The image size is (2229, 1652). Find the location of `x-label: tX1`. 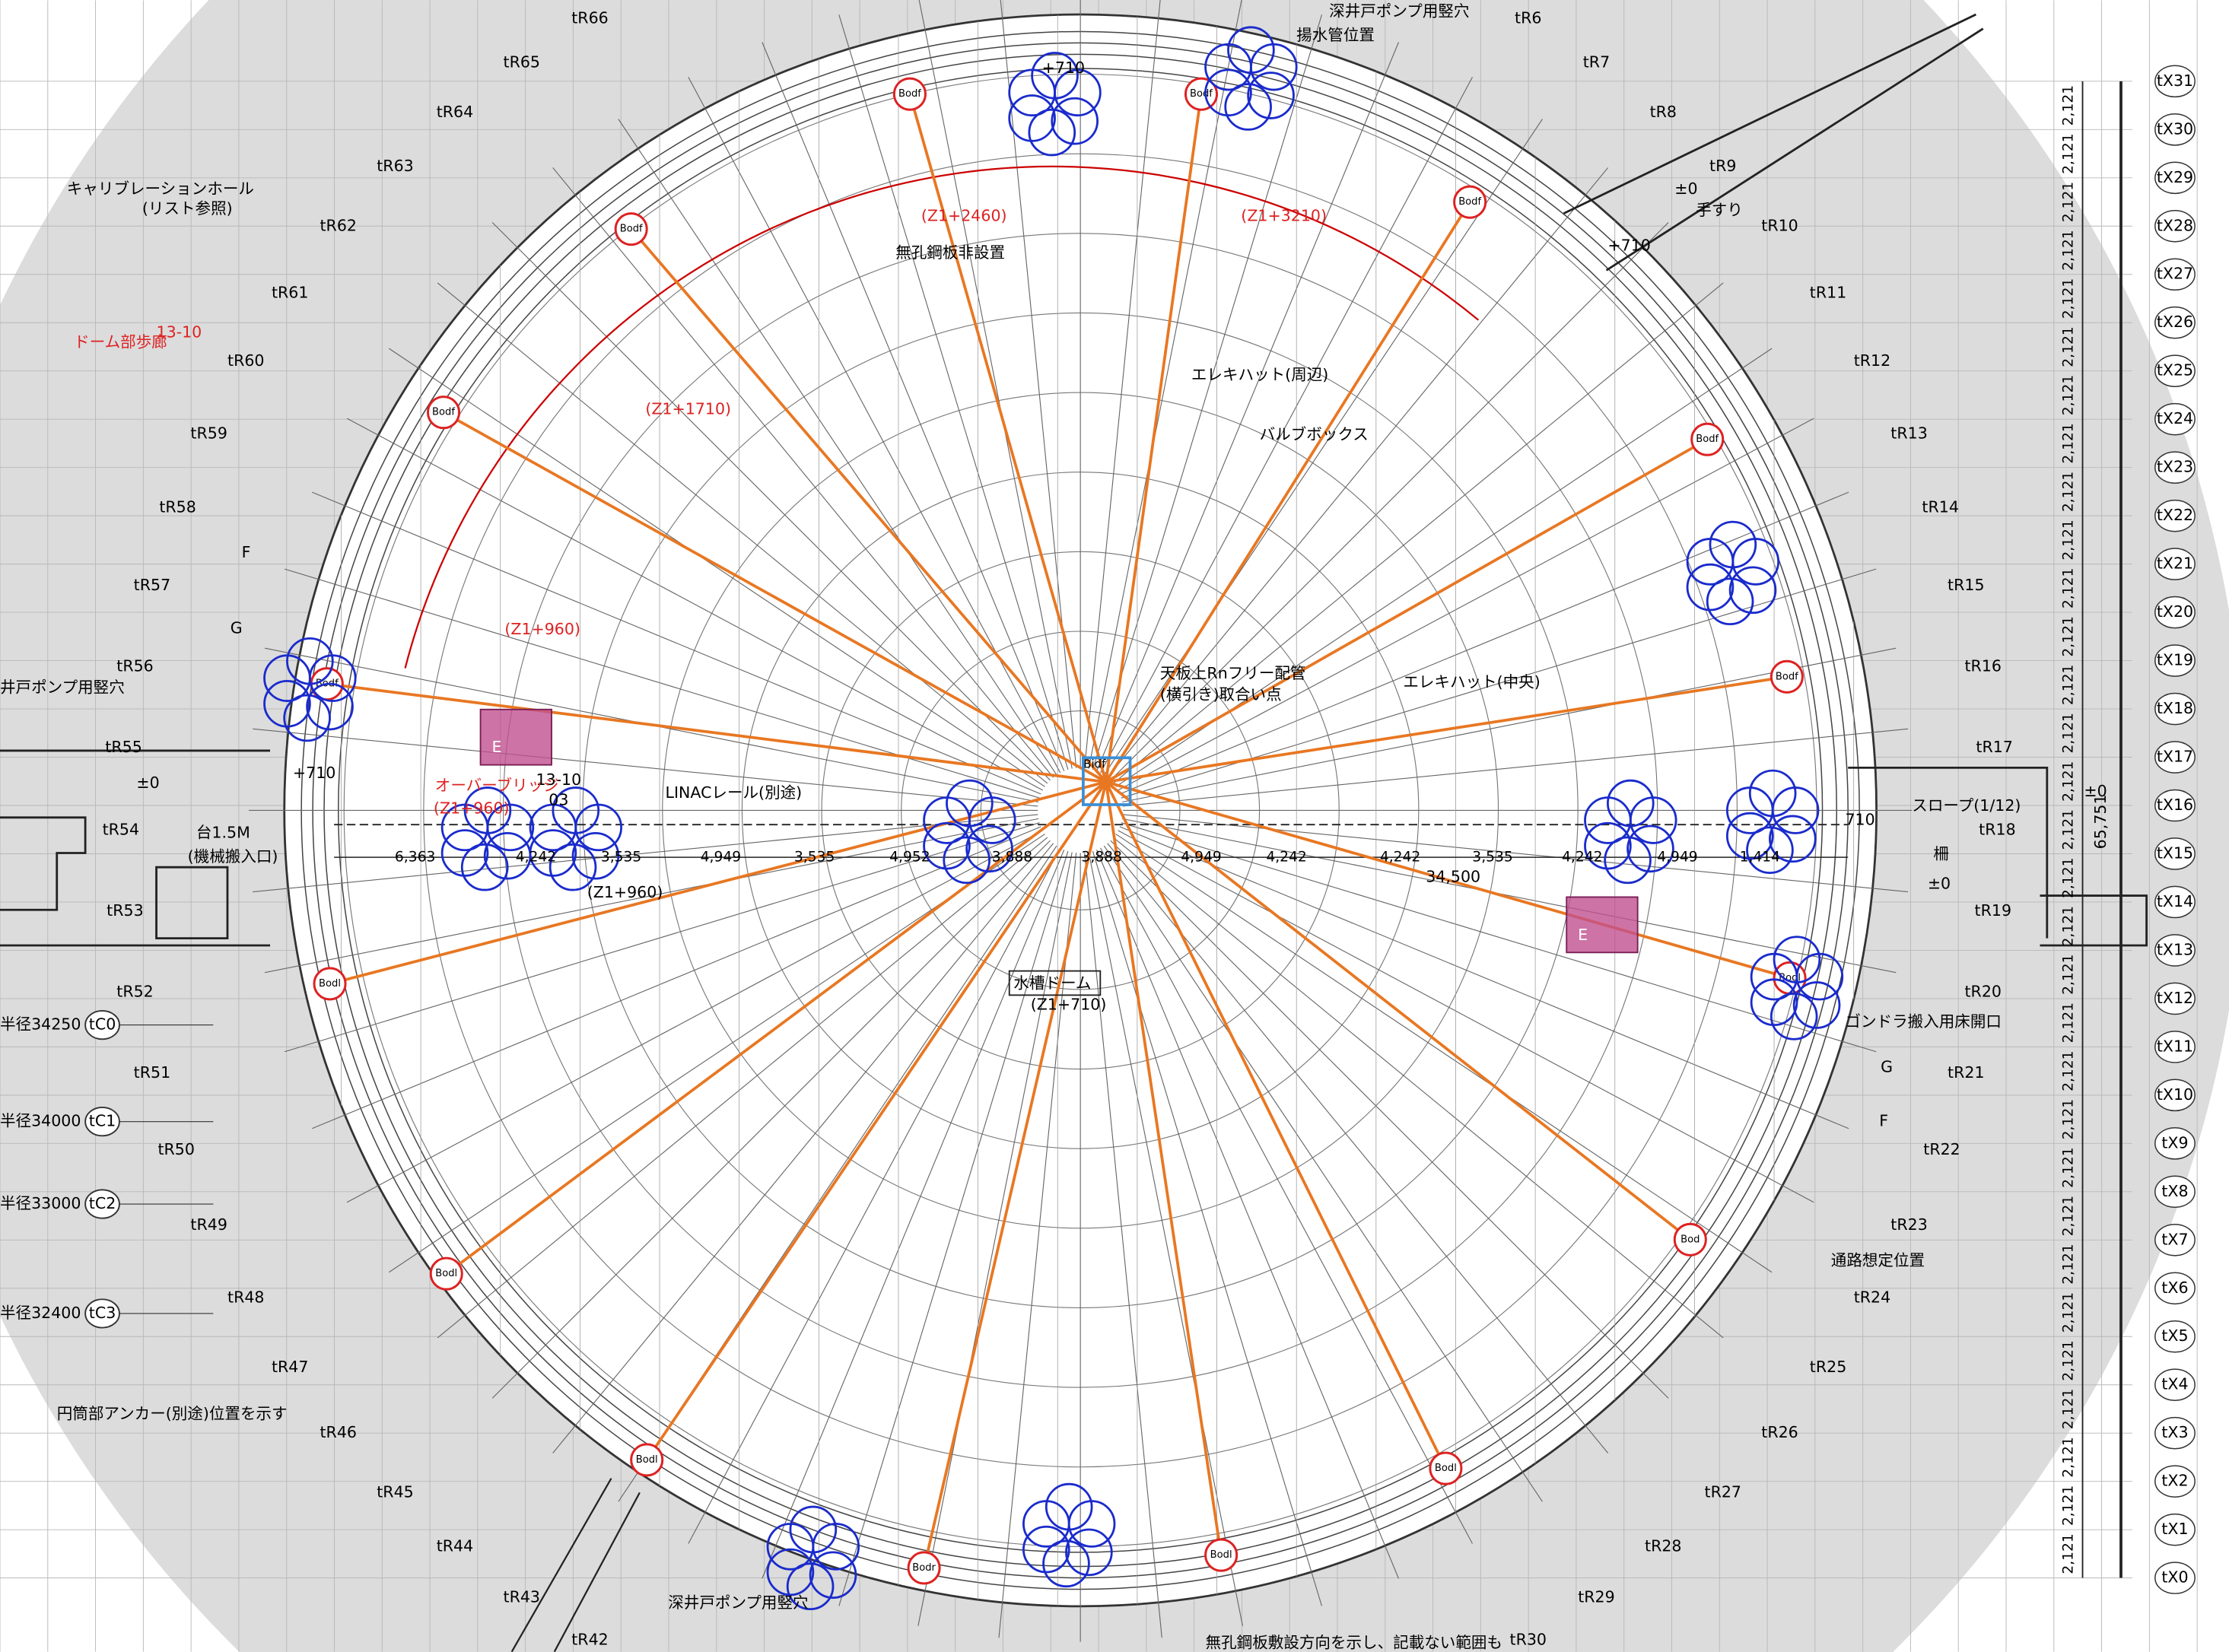

x-label: tX1 is located at coordinates (2174, 1529).